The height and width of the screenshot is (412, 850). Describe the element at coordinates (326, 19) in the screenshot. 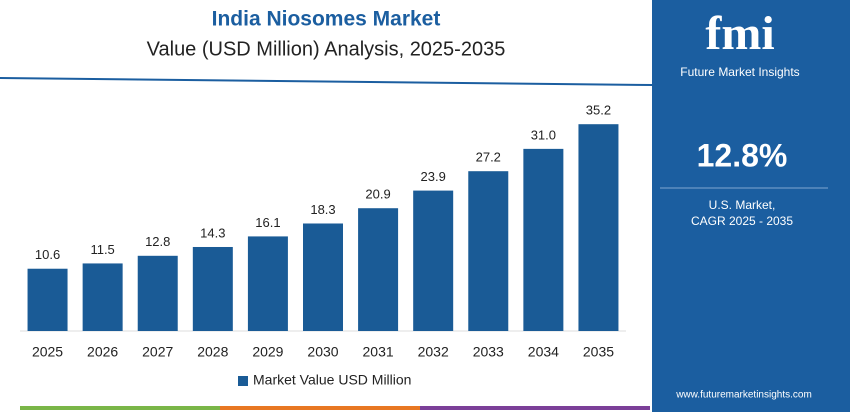

I see `chart-title: India Niosomes Market` at that location.